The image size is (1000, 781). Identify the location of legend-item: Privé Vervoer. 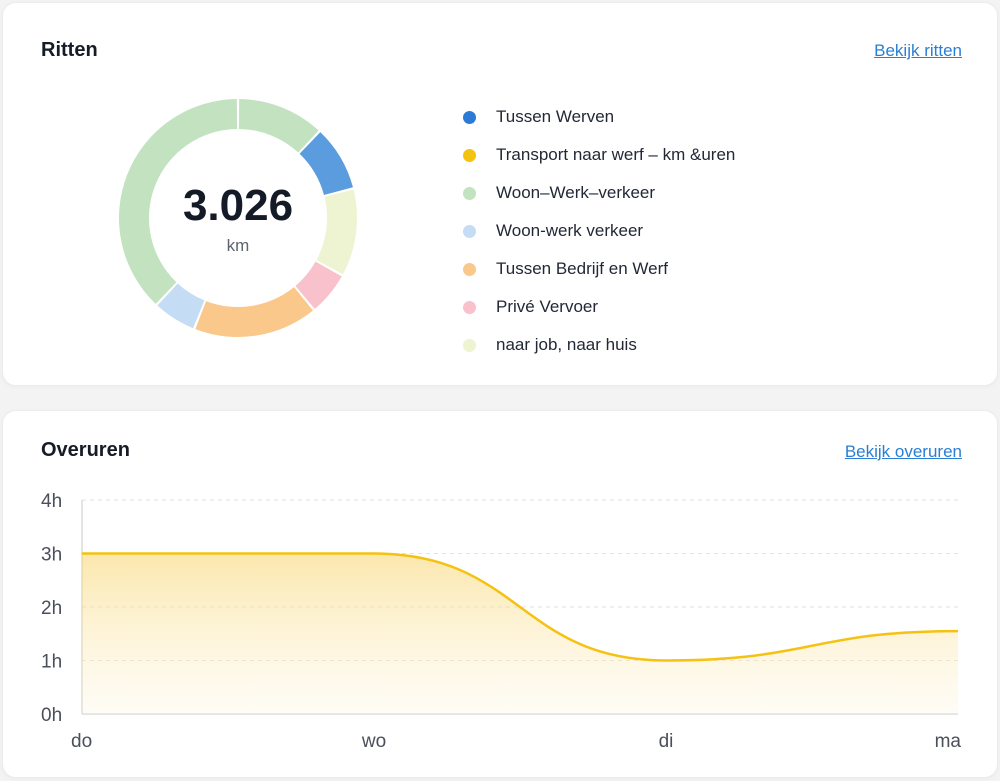
(599, 307).